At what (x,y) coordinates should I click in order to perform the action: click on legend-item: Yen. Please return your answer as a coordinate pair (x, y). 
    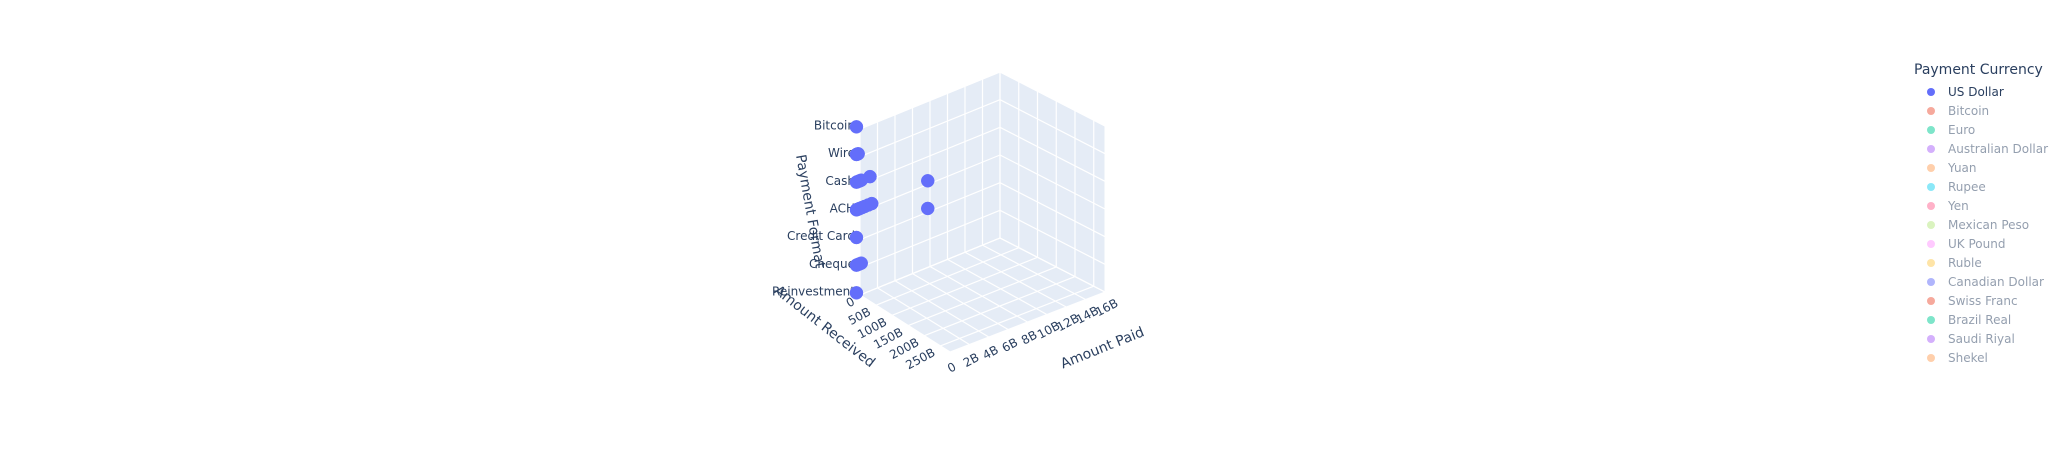
    Looking at the image, I should click on (1989, 205).